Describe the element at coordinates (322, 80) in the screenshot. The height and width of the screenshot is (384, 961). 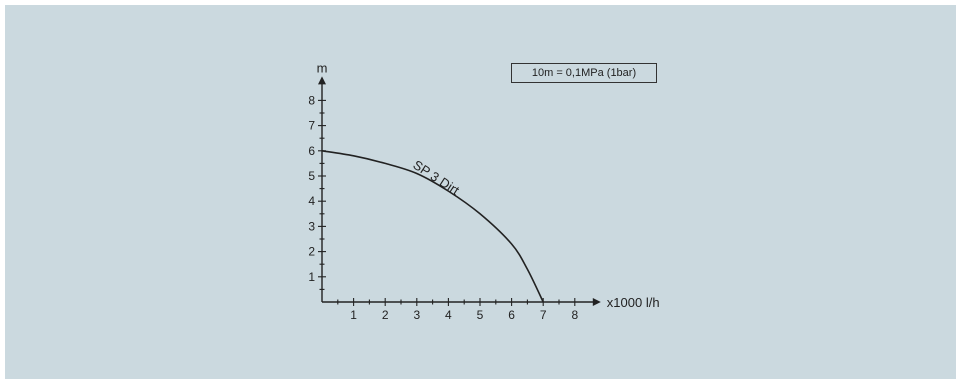
I see `y-axis-arrow` at that location.